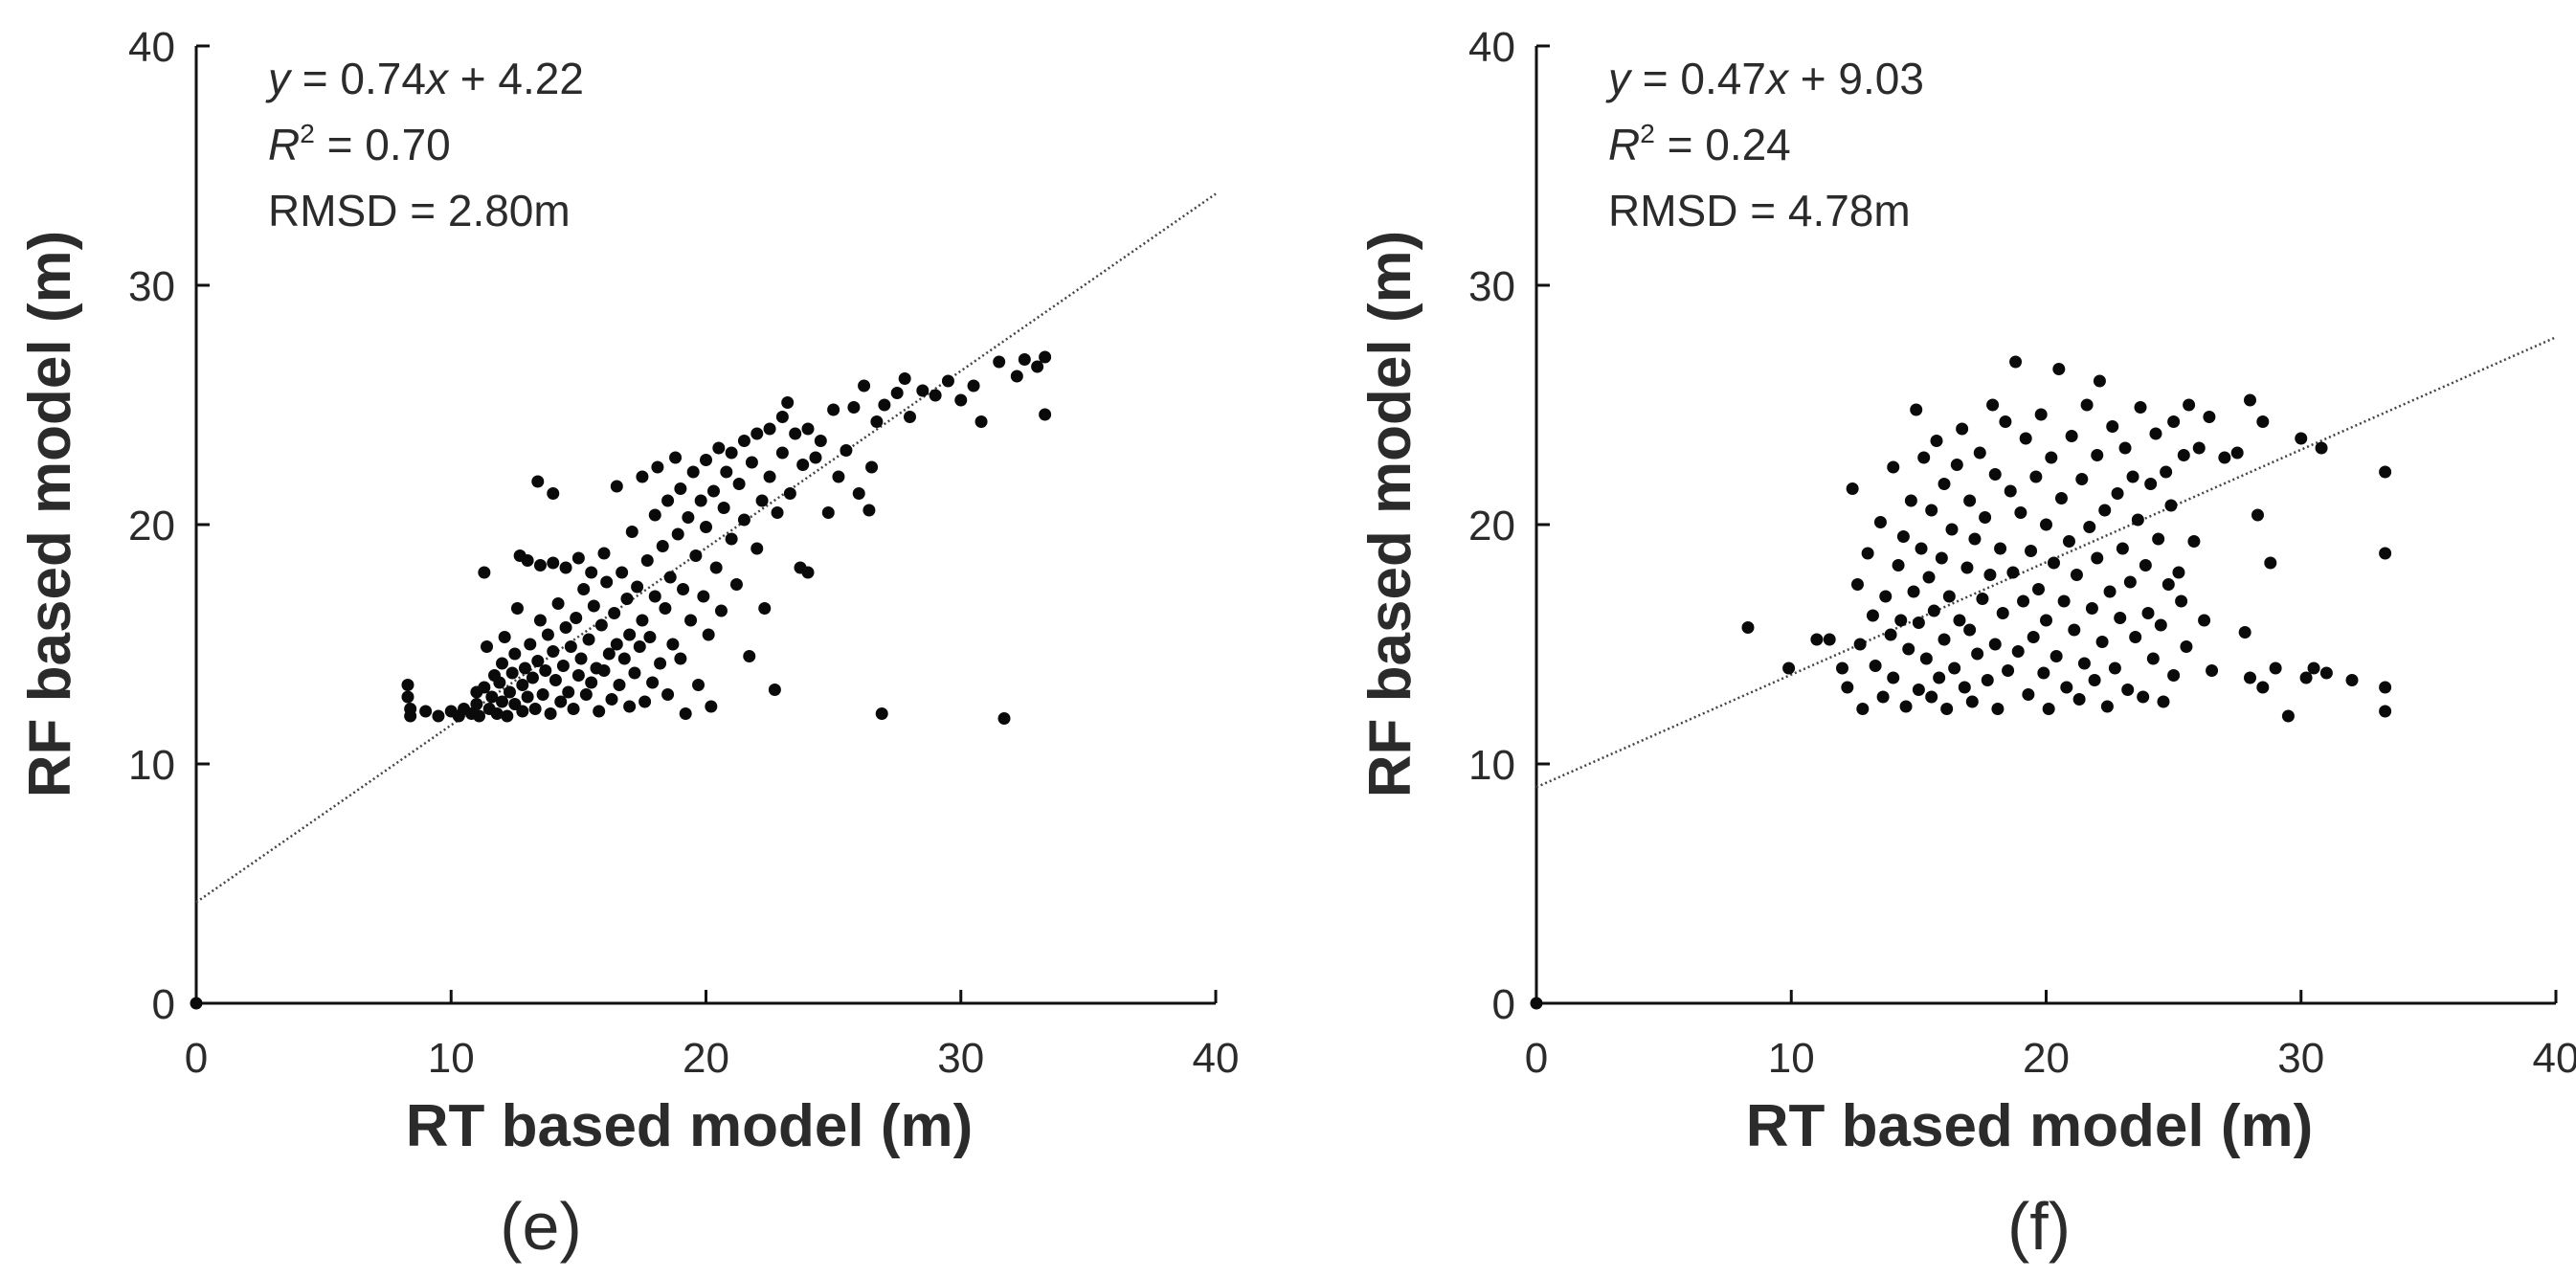 Image resolution: width=2576 pixels, height=1278 pixels. I want to click on r2-label: R, so click(284, 145).